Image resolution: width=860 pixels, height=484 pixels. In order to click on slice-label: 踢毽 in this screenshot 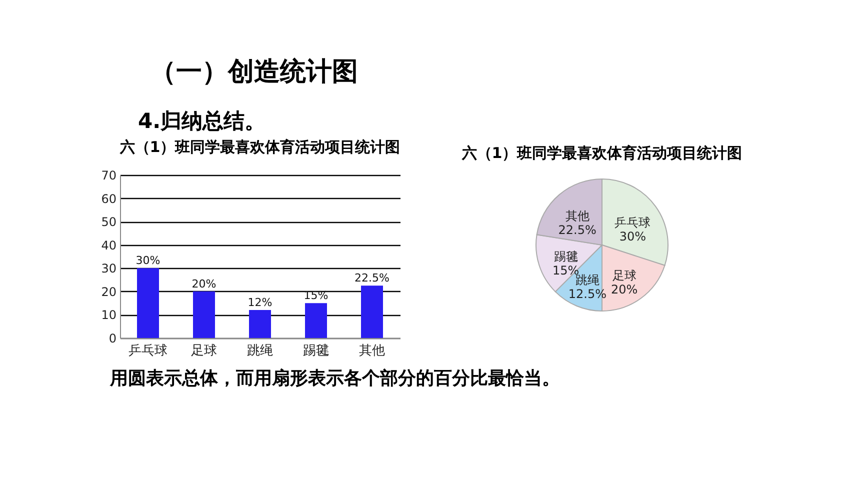, I will do `click(566, 257)`.